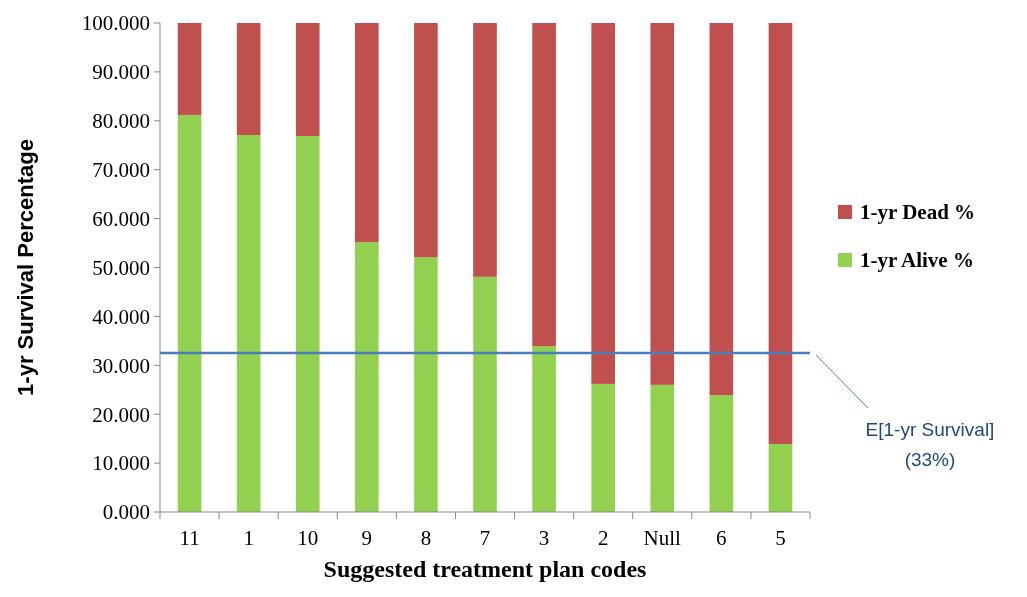 The image size is (1027, 597). I want to click on x-tick-label: 11, so click(189, 538).